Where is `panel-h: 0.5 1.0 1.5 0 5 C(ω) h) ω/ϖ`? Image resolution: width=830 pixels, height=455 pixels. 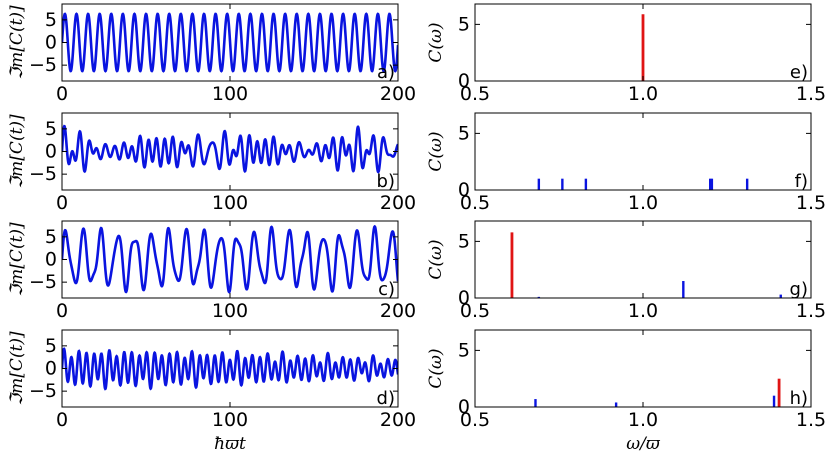
panel-h: 0.5 1.0 1.5 0 5 C(ω) h) ω/ϖ is located at coordinates (626, 391).